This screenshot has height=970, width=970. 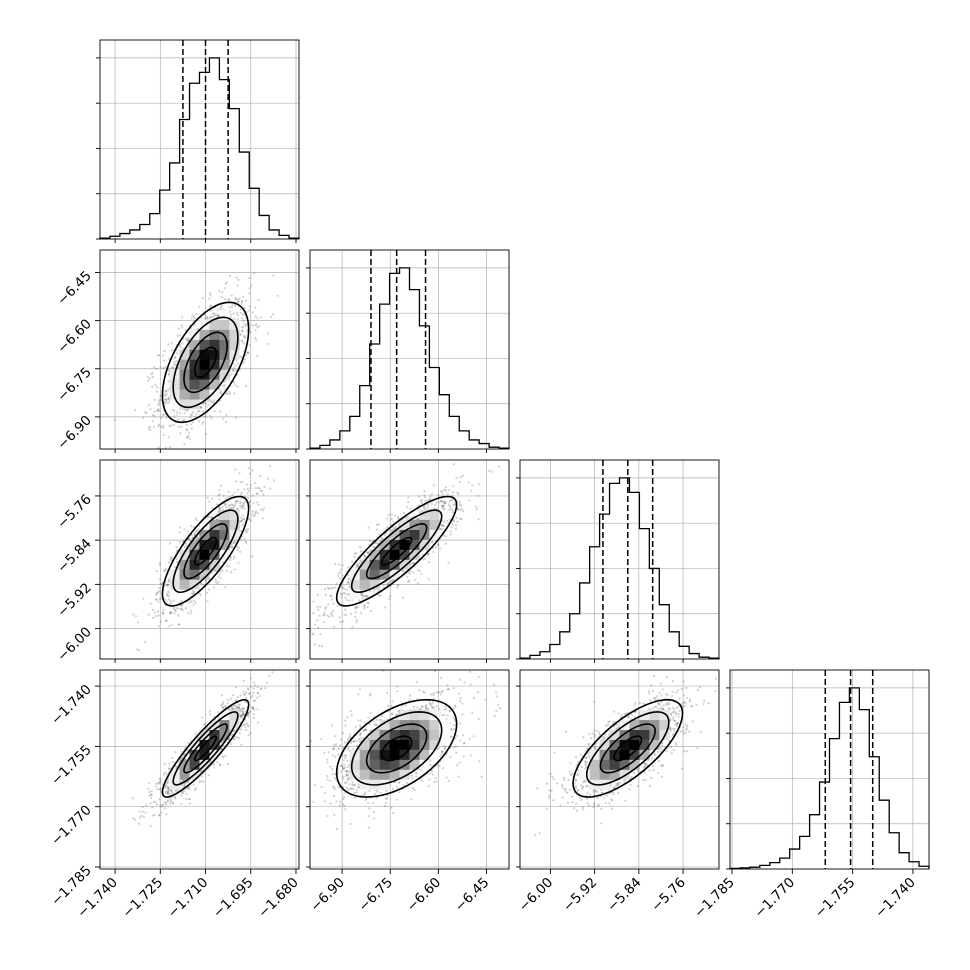 What do you see at coordinates (536, 895) in the screenshot?
I see `x-tick-label: −6.00` at bounding box center [536, 895].